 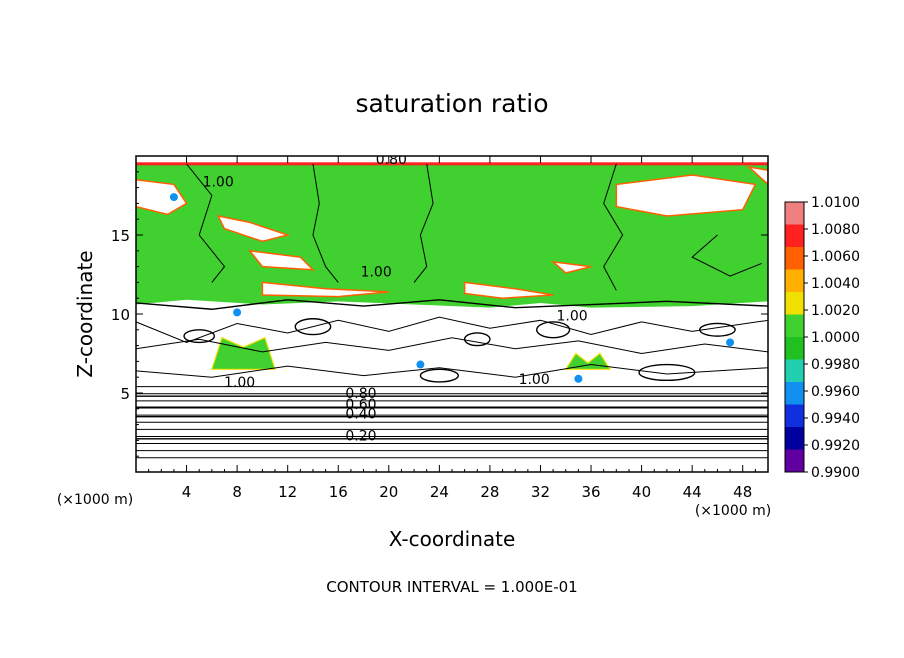 What do you see at coordinates (742, 492) in the screenshot?
I see `x-tick-label: 48` at bounding box center [742, 492].